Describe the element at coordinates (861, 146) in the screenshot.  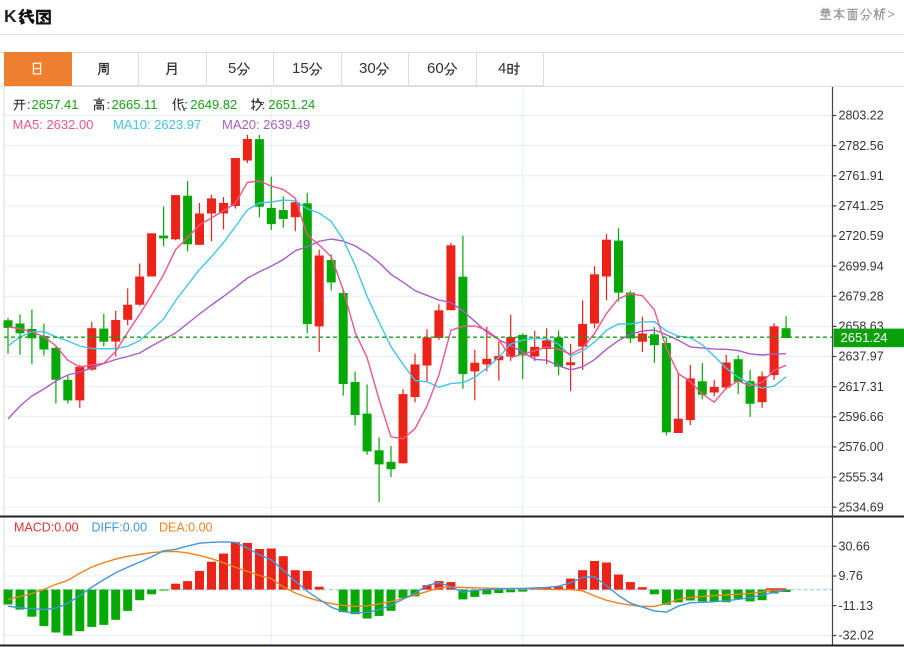
I see `svg-text: 2782.56` at that location.